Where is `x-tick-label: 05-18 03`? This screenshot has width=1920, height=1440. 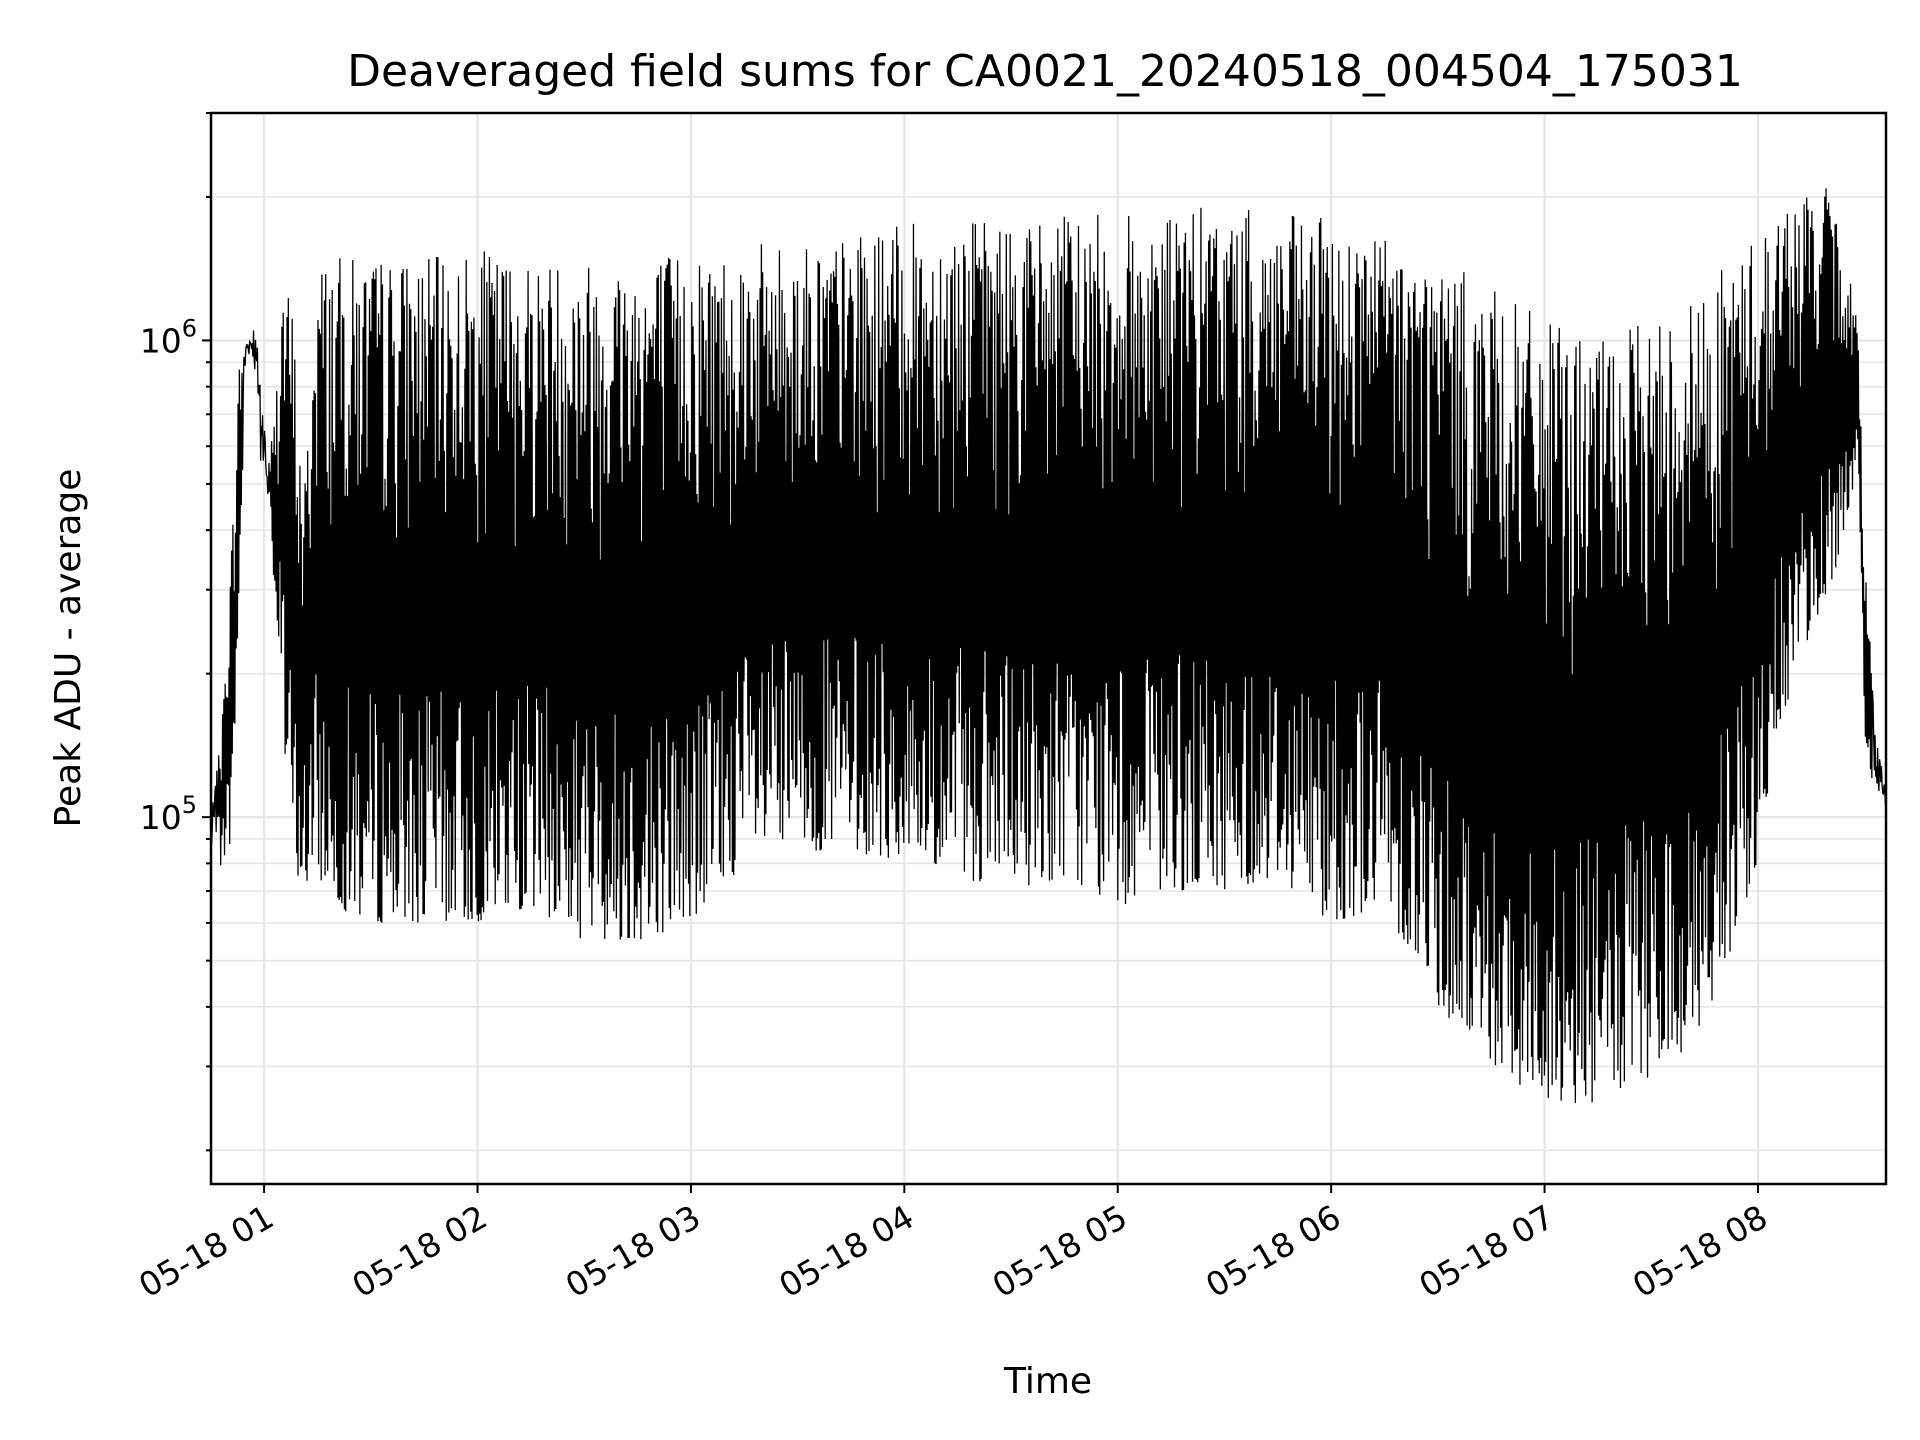 x-tick-label: 05-18 03 is located at coordinates (633, 1251).